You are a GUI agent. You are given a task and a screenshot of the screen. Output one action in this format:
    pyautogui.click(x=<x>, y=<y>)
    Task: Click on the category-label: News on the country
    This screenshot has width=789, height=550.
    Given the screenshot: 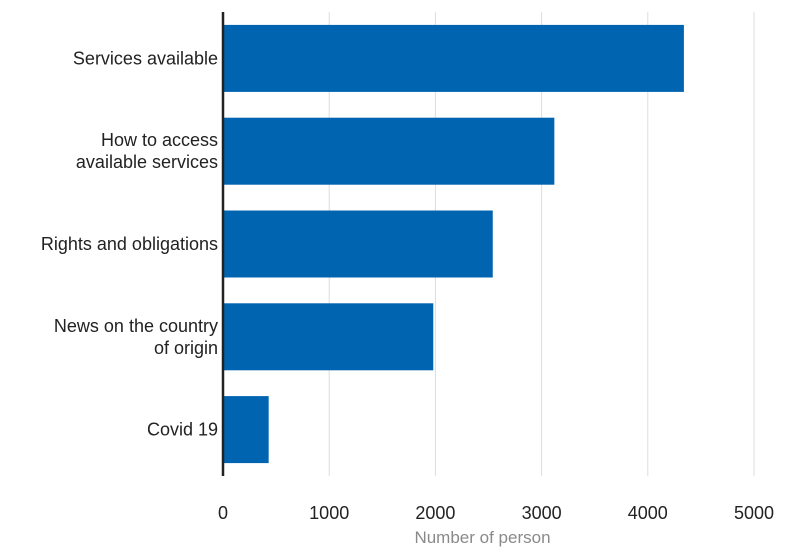 What is the action you would take?
    pyautogui.click(x=136, y=326)
    